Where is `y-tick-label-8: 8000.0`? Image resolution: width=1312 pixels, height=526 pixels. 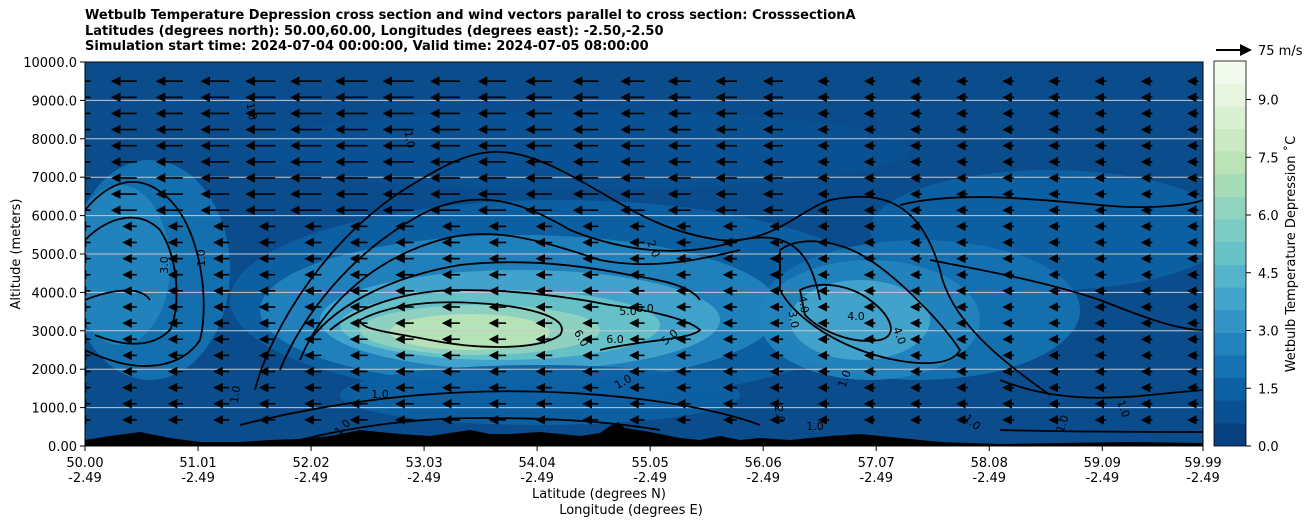
y-tick-label-8: 8000.0 is located at coordinates (55, 140).